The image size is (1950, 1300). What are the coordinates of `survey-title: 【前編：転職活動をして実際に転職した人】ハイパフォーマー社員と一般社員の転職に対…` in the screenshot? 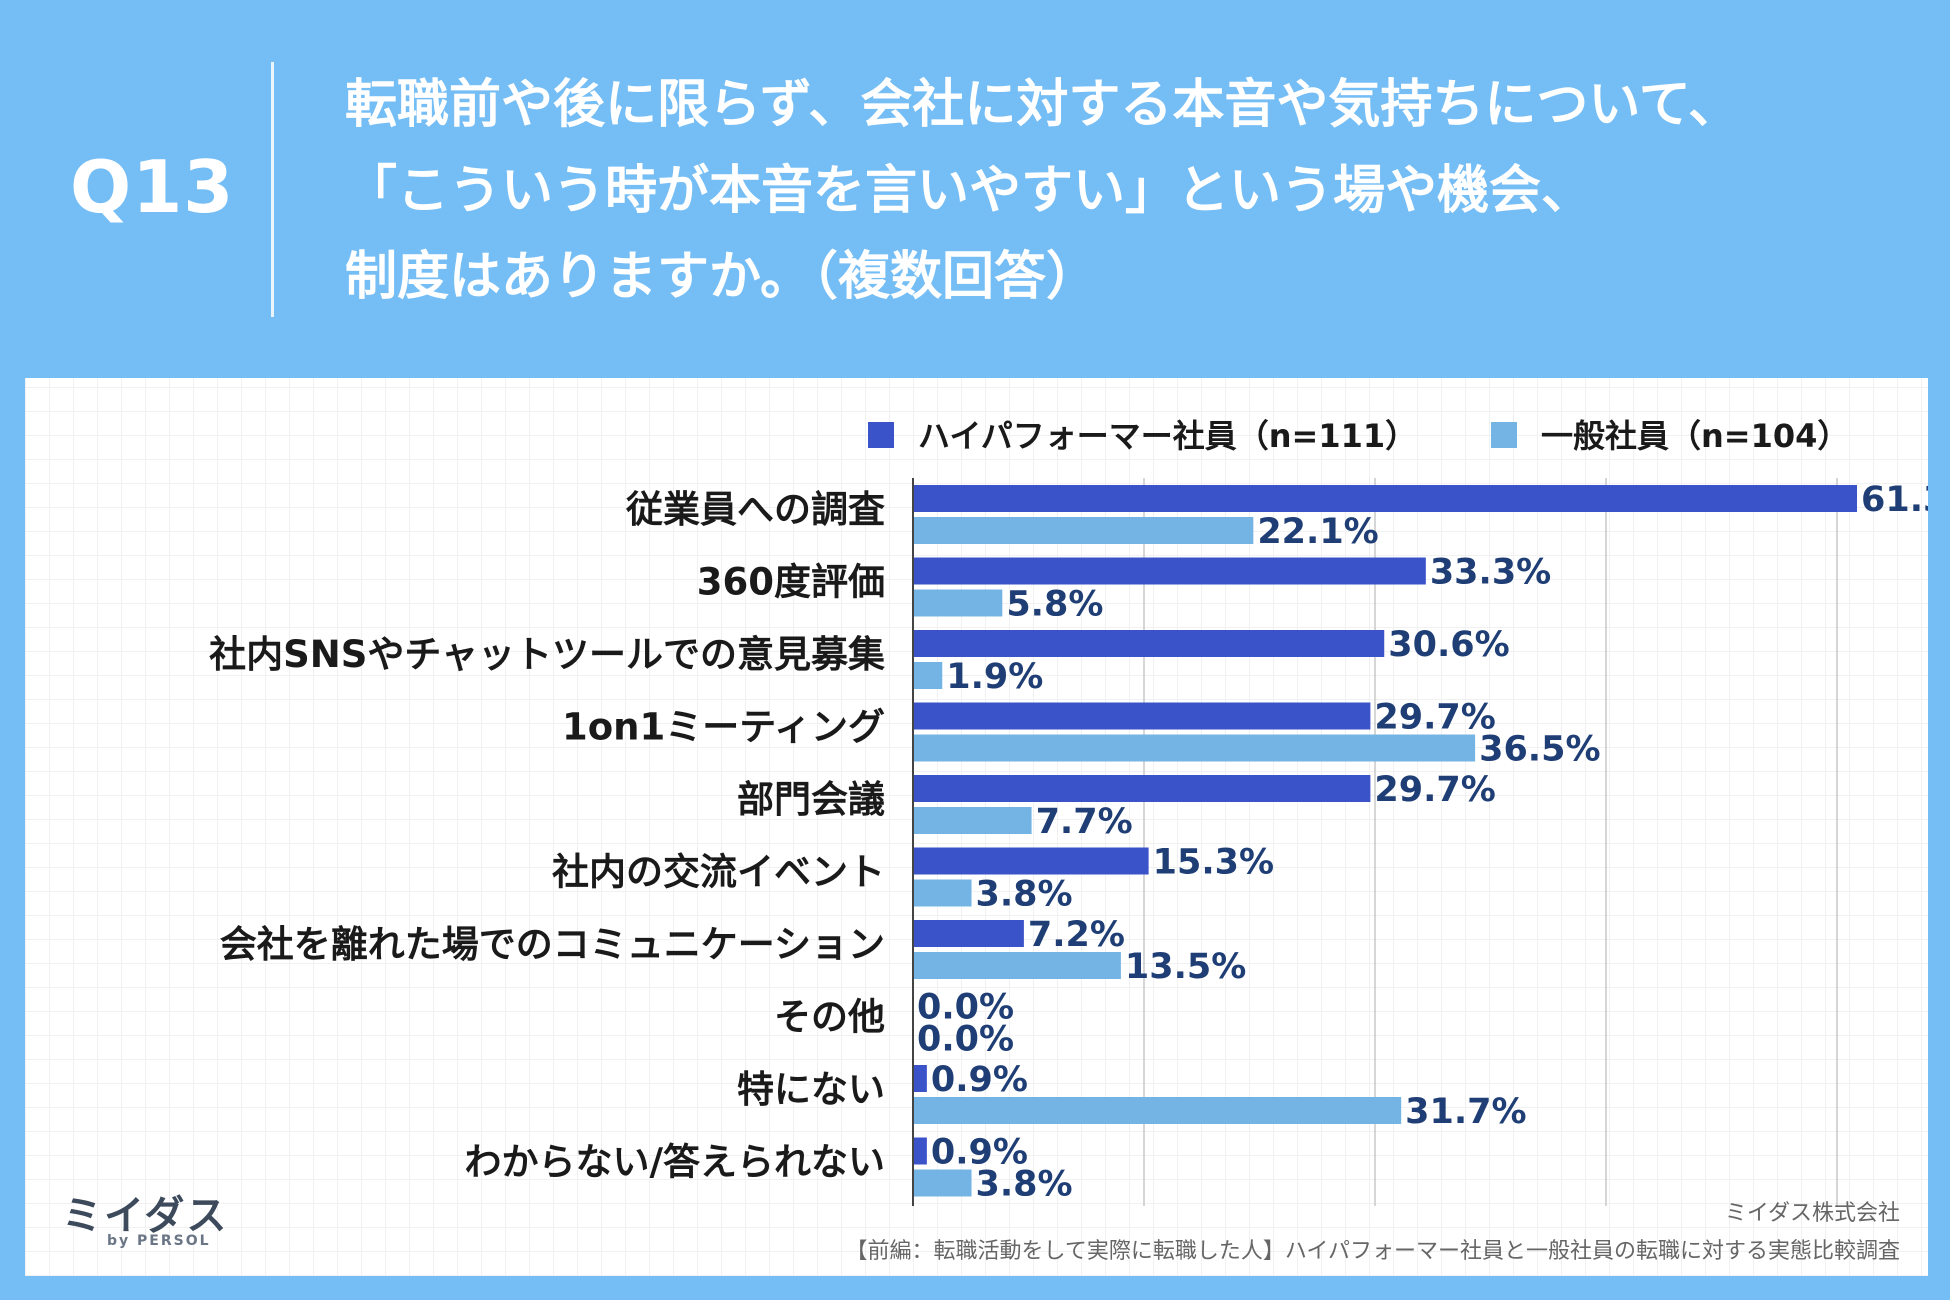 It's located at (1372, 1251).